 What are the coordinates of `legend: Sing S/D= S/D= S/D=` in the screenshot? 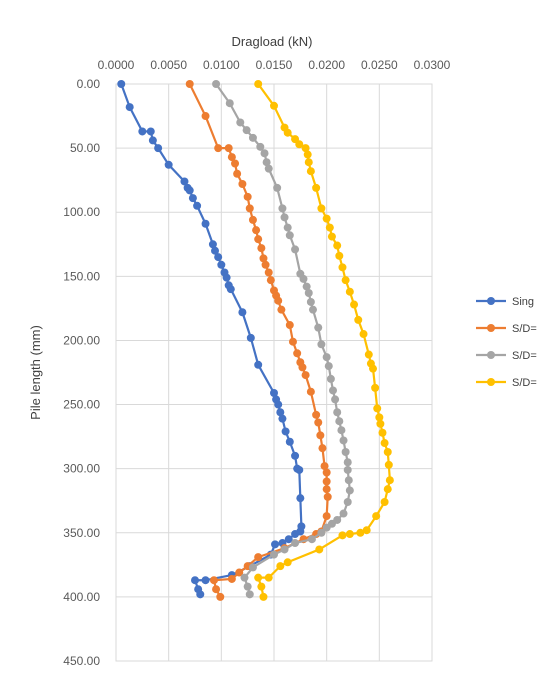 It's located at (506, 342).